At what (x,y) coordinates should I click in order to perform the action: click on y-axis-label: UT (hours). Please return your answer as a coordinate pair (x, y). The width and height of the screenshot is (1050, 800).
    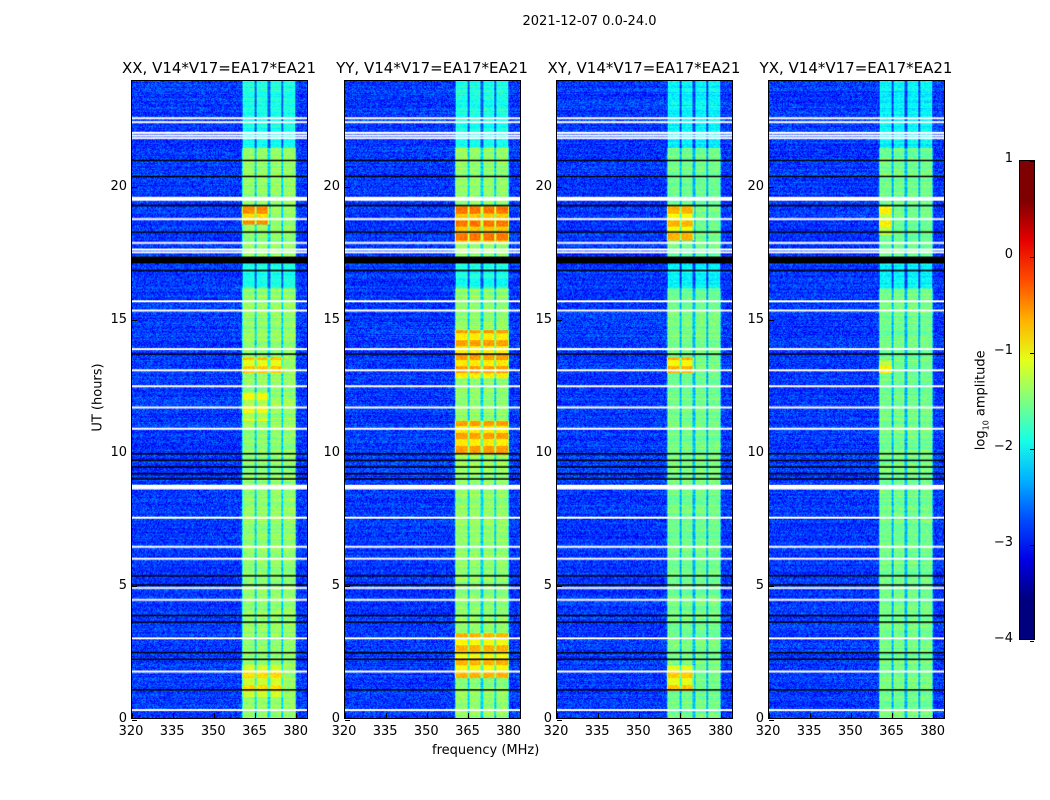
    Looking at the image, I should click on (98, 397).